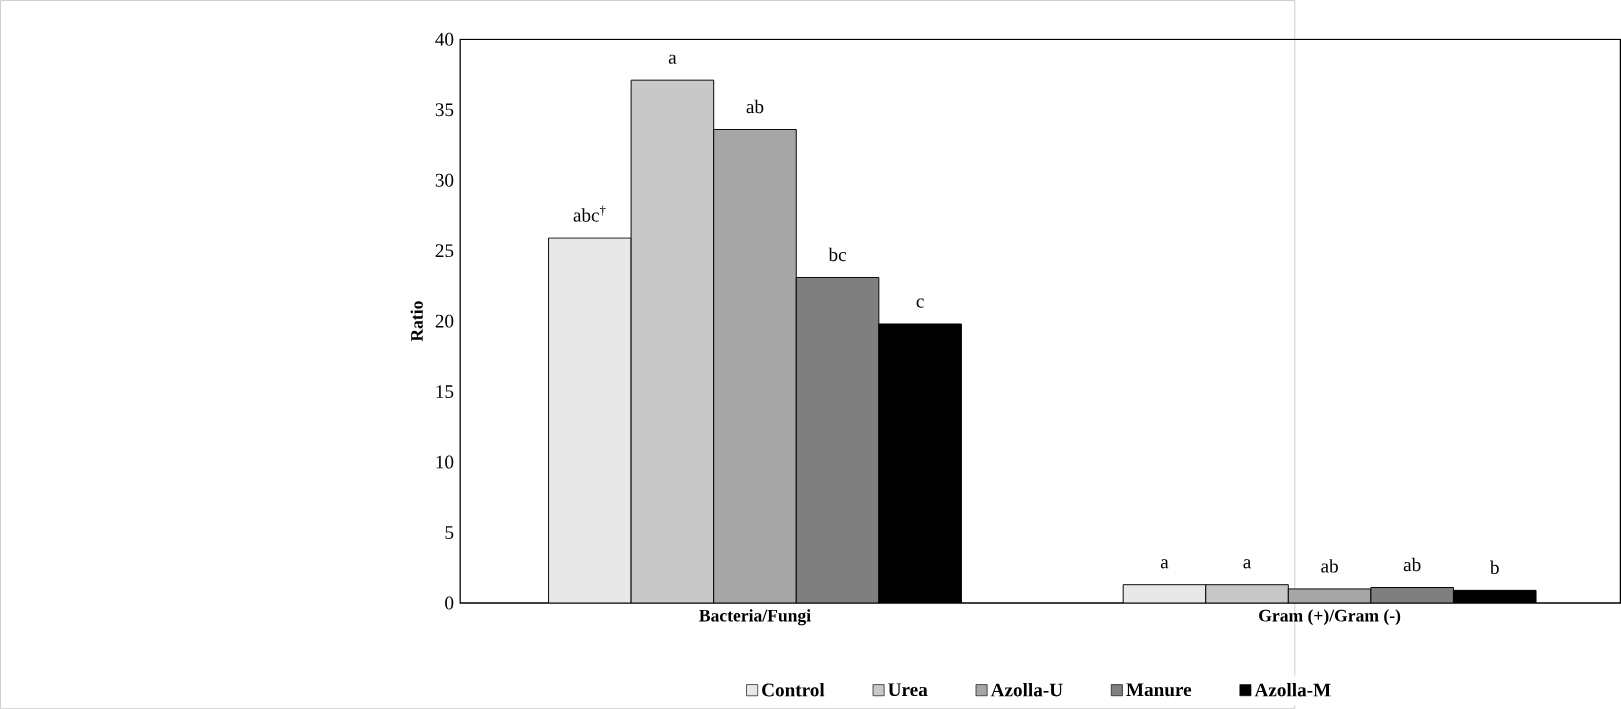 This screenshot has height=709, width=1621. What do you see at coordinates (416, 321) in the screenshot?
I see `y-axis-title: Ratio` at bounding box center [416, 321].